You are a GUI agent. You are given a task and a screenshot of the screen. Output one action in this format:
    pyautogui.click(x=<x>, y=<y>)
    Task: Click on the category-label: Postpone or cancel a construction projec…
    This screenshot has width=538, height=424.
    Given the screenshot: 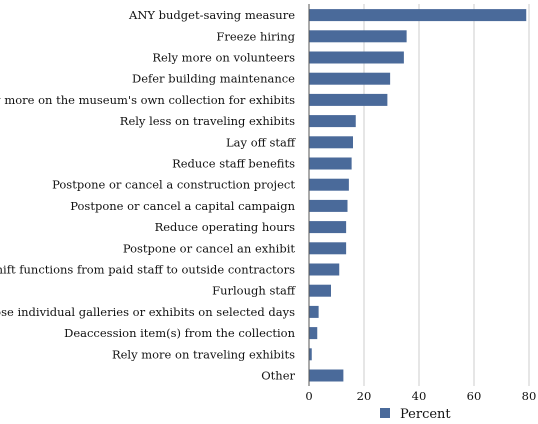 What is the action you would take?
    pyautogui.click(x=173, y=185)
    